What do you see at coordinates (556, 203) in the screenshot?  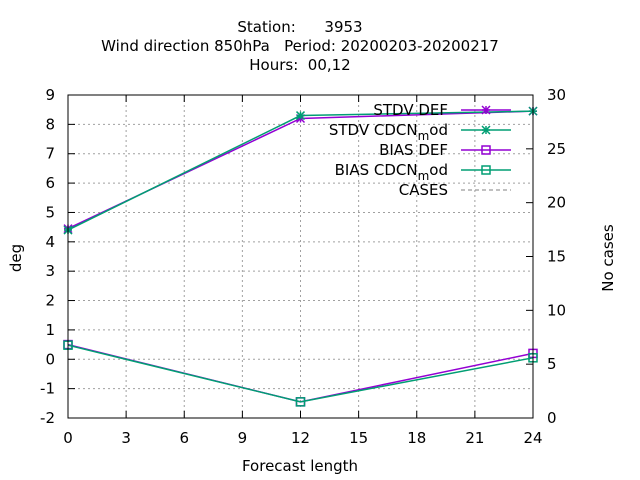 I see `y2-tick-label: 20` at bounding box center [556, 203].